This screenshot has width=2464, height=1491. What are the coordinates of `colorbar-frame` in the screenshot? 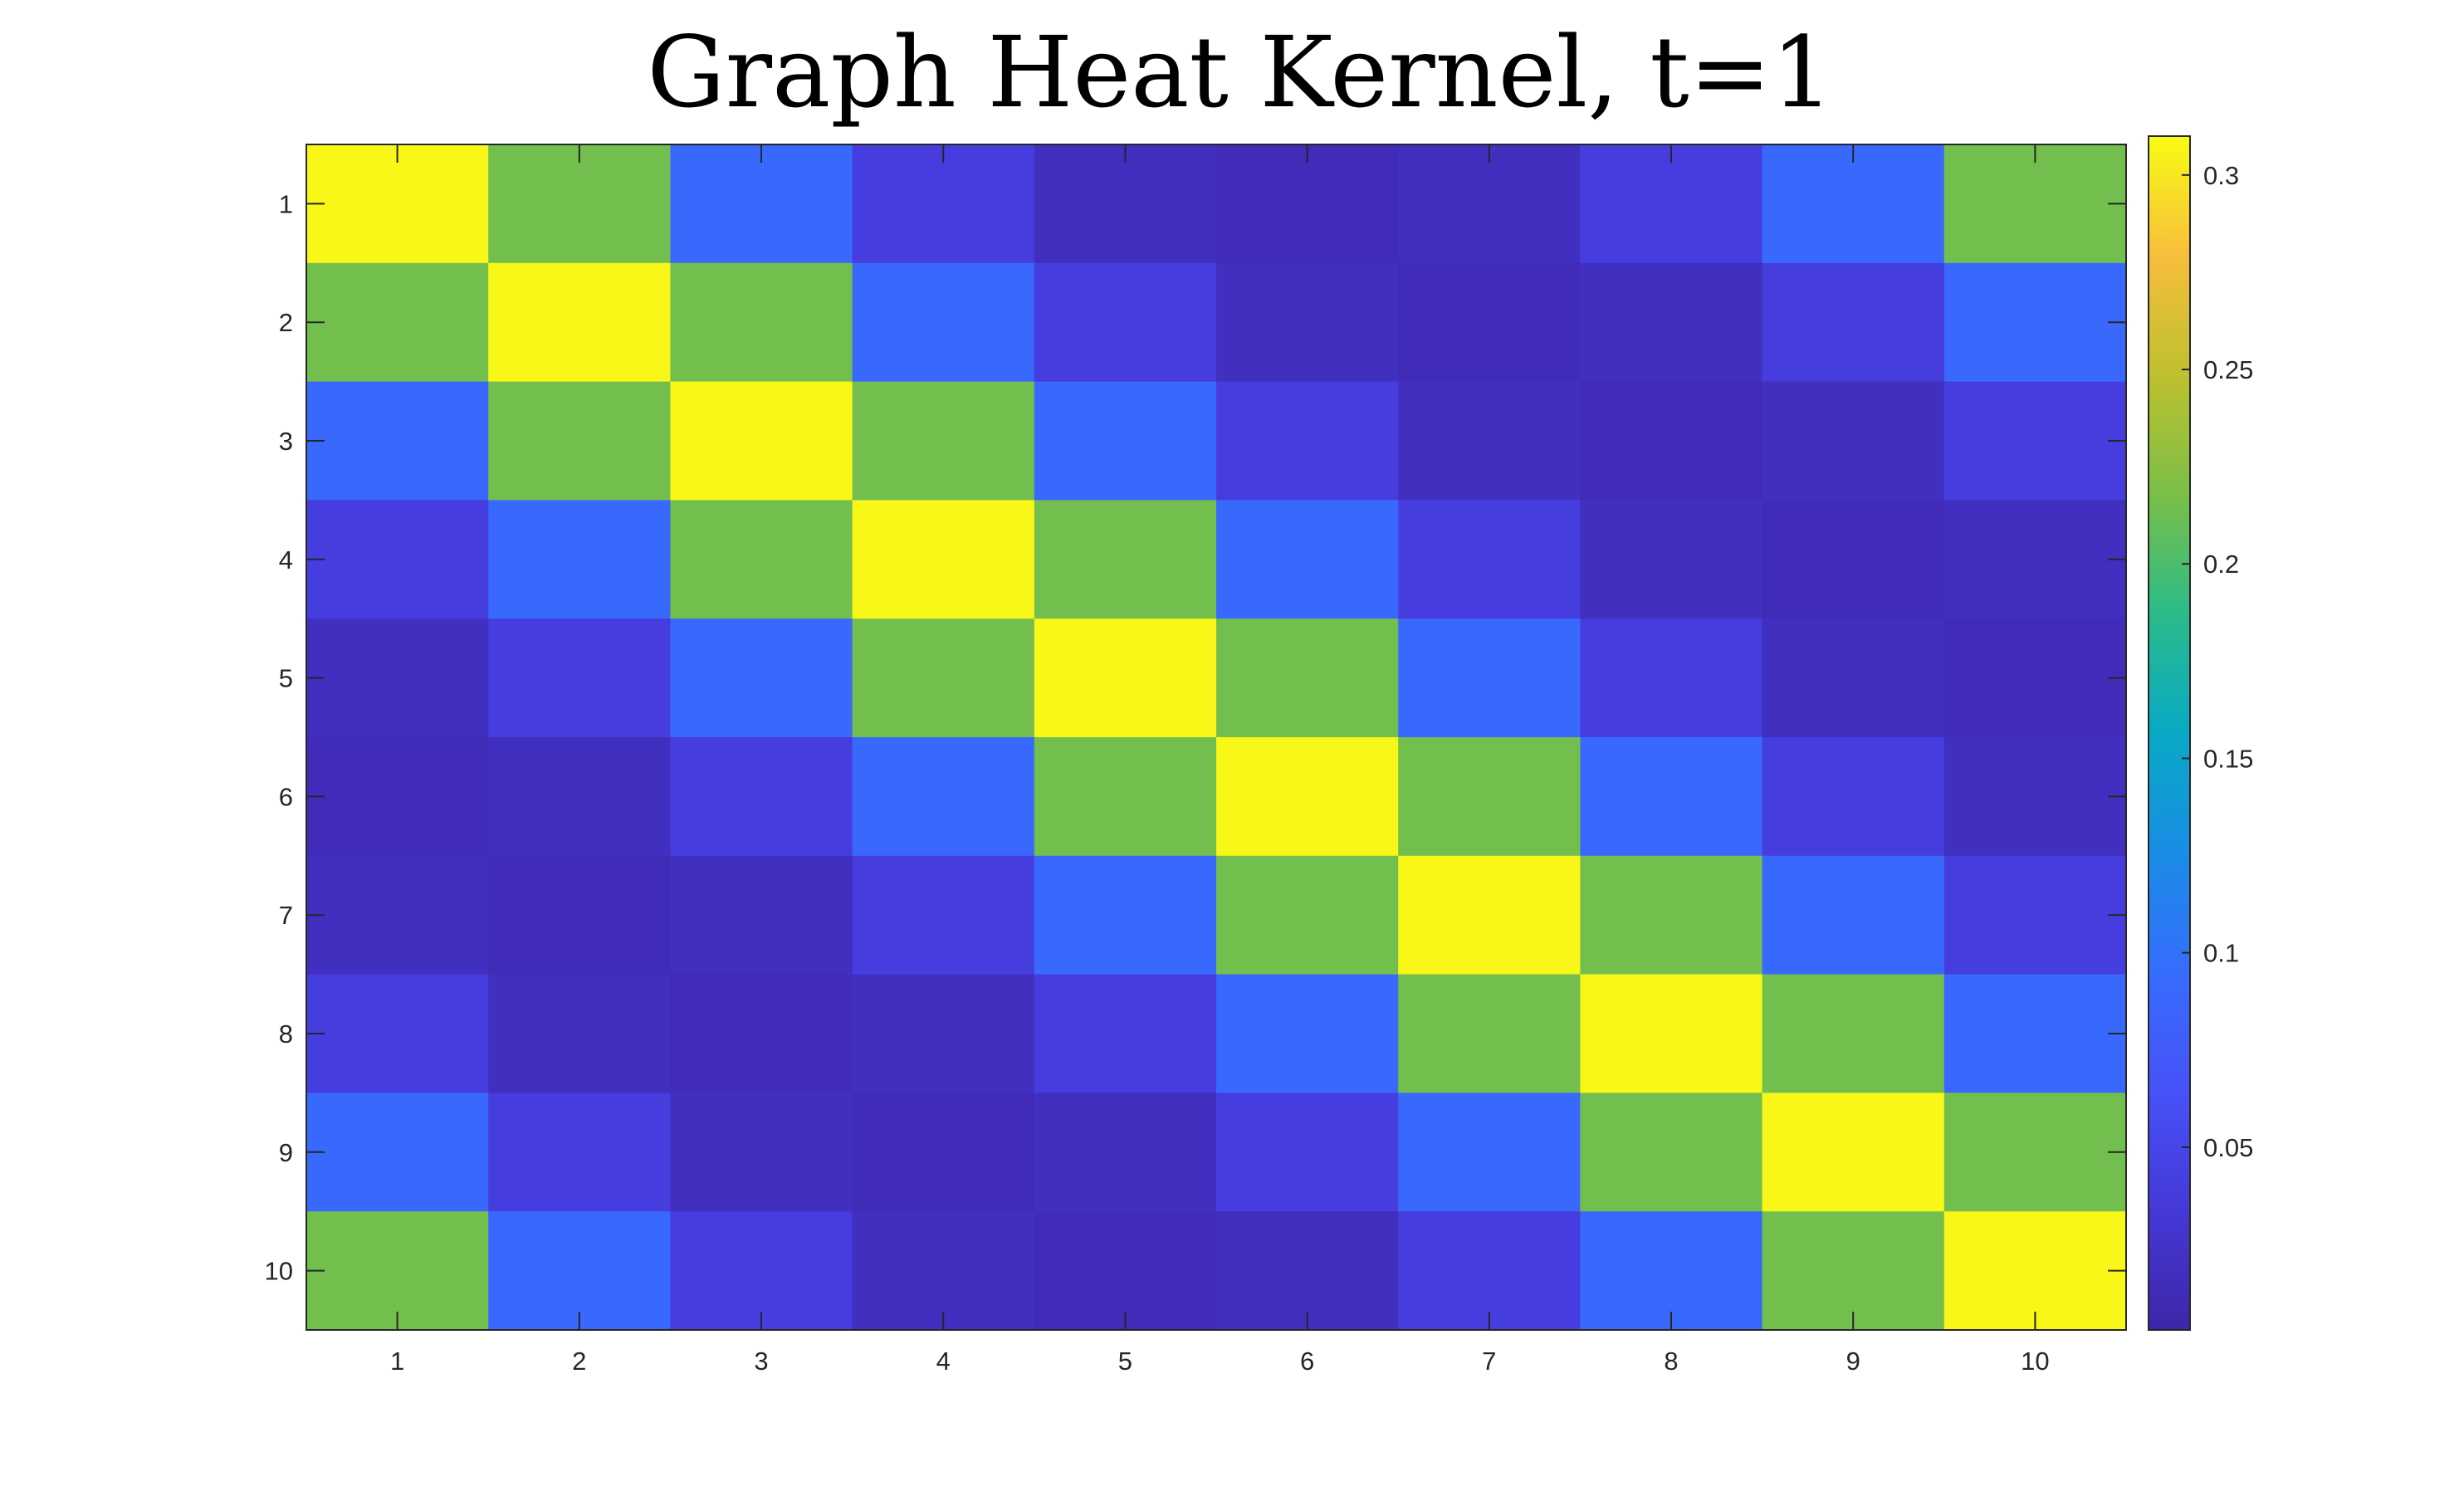 It's located at (2169, 733).